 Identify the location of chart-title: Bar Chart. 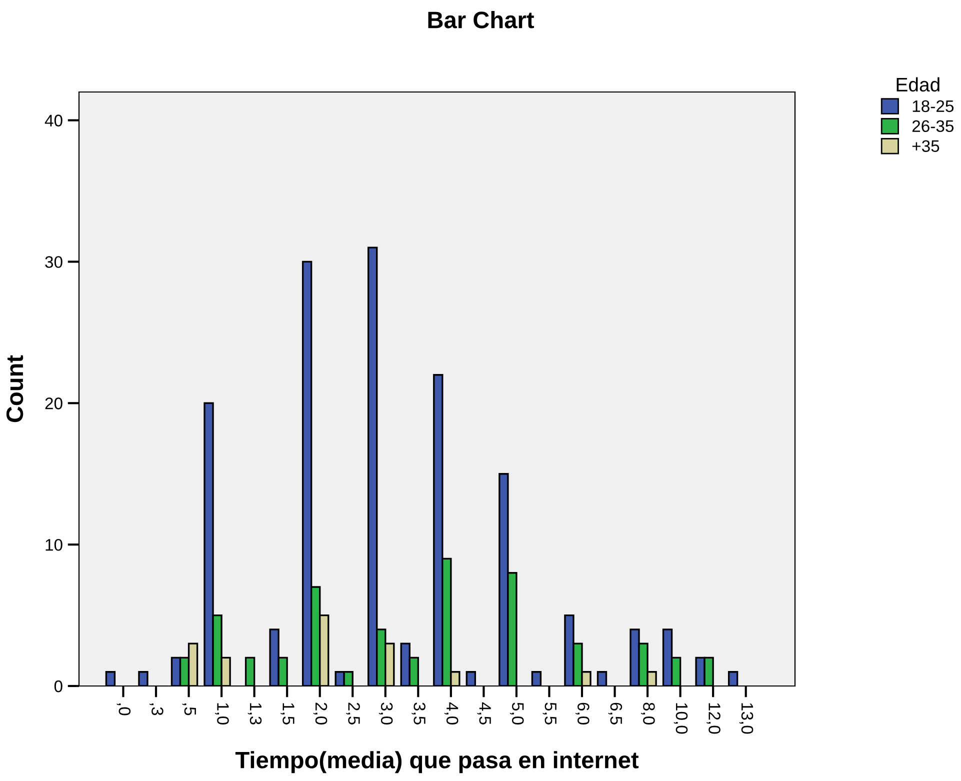
(481, 19).